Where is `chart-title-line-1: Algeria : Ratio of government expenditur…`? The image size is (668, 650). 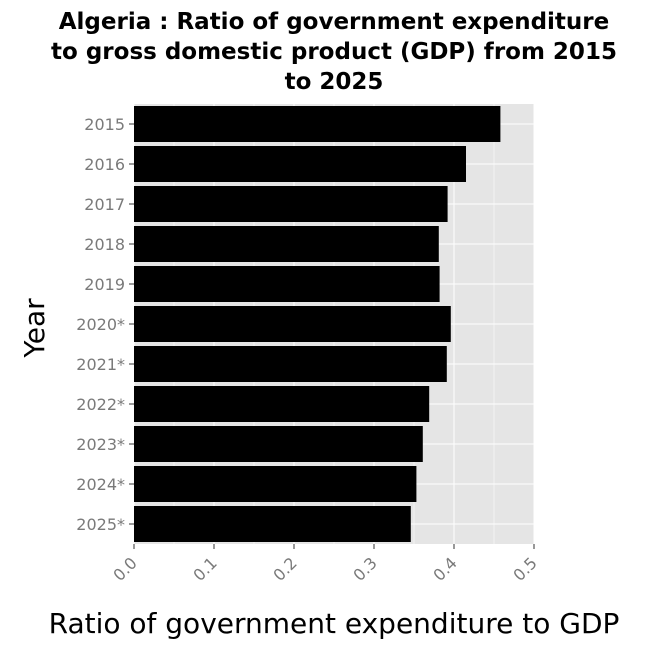
chart-title-line-1: Algeria : Ratio of government expenditur… is located at coordinates (334, 22).